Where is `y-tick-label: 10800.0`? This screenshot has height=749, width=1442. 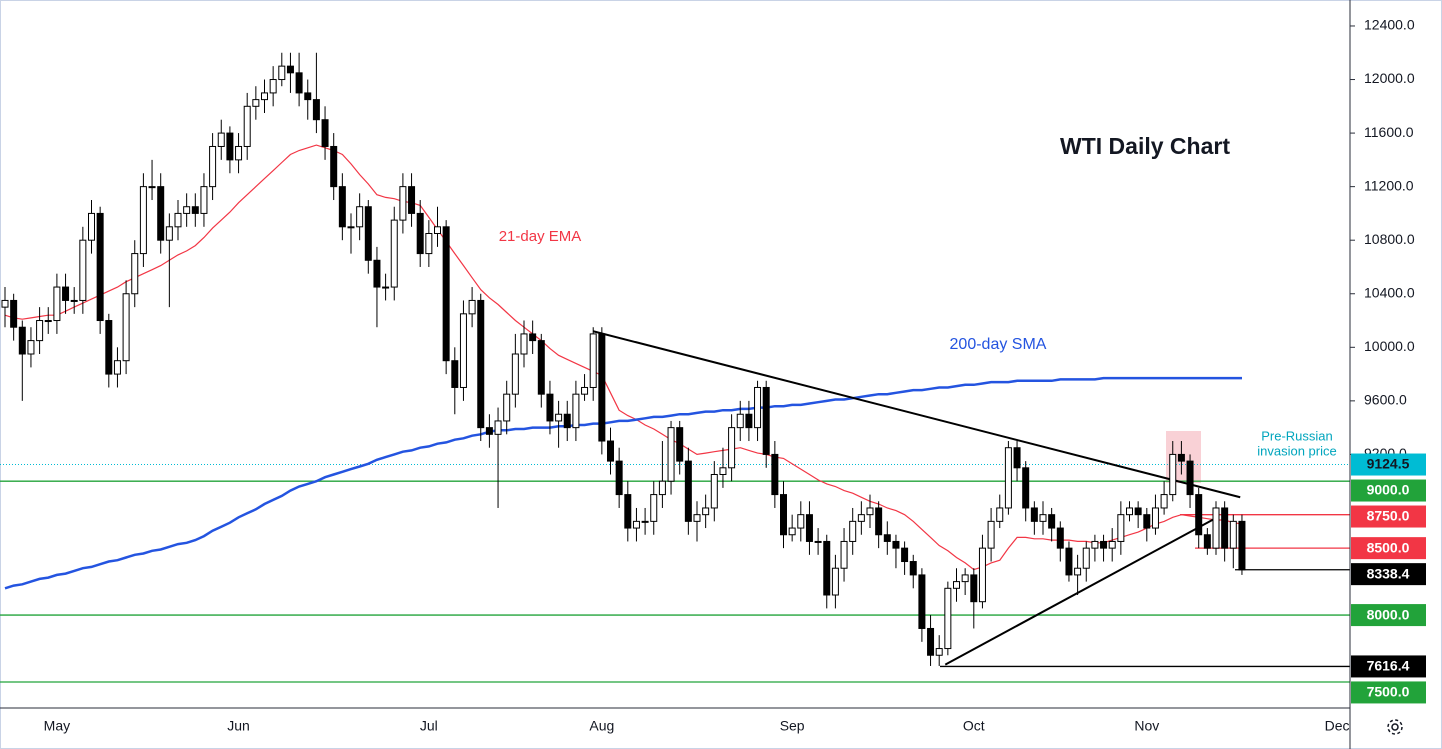
y-tick-label: 10800.0 is located at coordinates (1389, 239).